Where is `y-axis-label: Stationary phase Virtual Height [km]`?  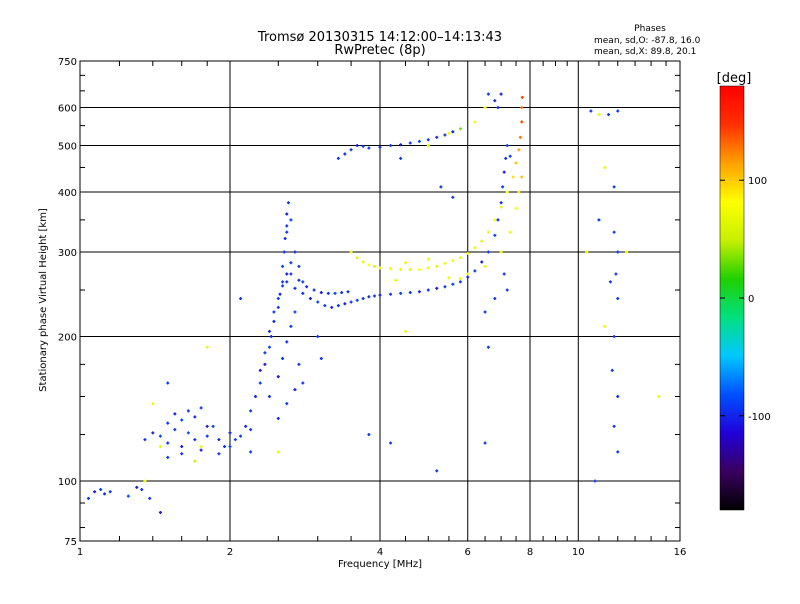 y-axis-label: Stationary phase Virtual Height [km] is located at coordinates (43, 300).